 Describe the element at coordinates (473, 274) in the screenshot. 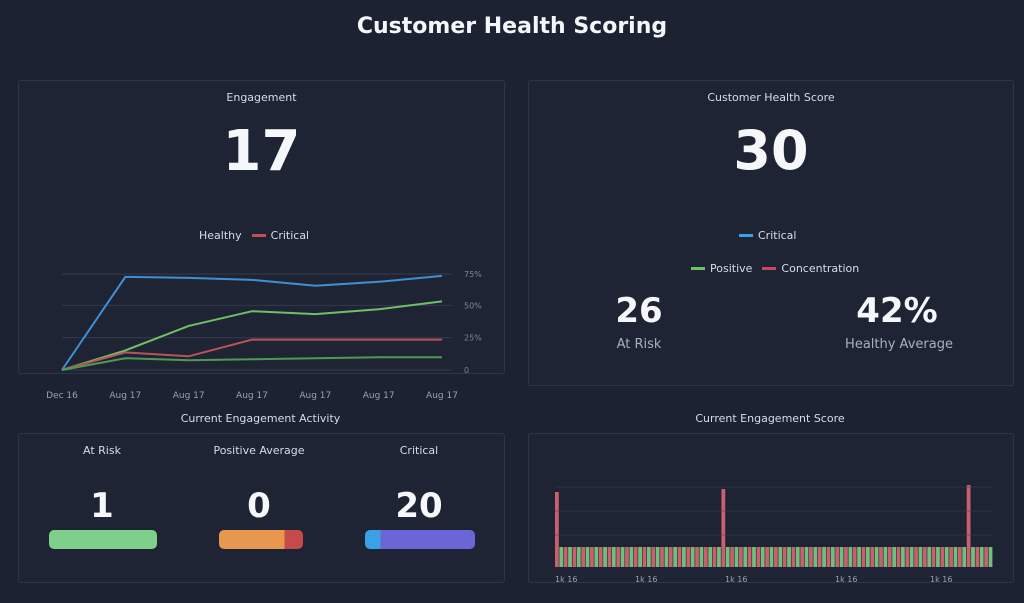

I see `y-tick-label: 75%` at that location.